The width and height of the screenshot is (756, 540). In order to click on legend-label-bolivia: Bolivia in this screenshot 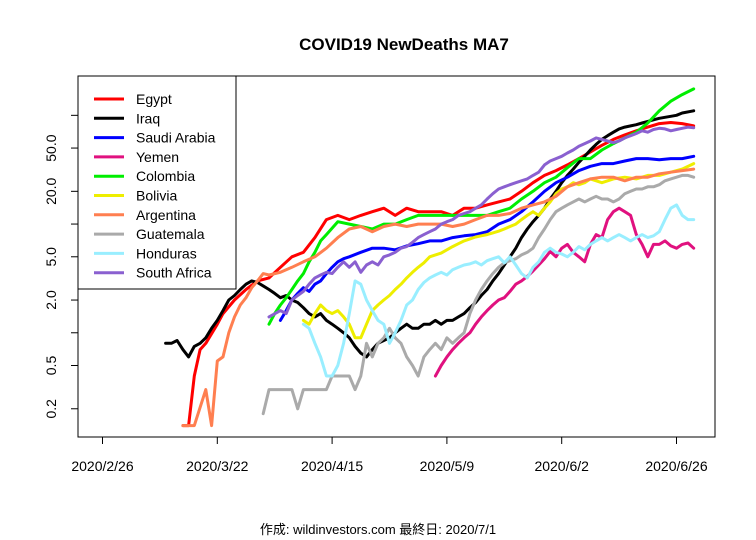, I will do `click(156, 196)`.